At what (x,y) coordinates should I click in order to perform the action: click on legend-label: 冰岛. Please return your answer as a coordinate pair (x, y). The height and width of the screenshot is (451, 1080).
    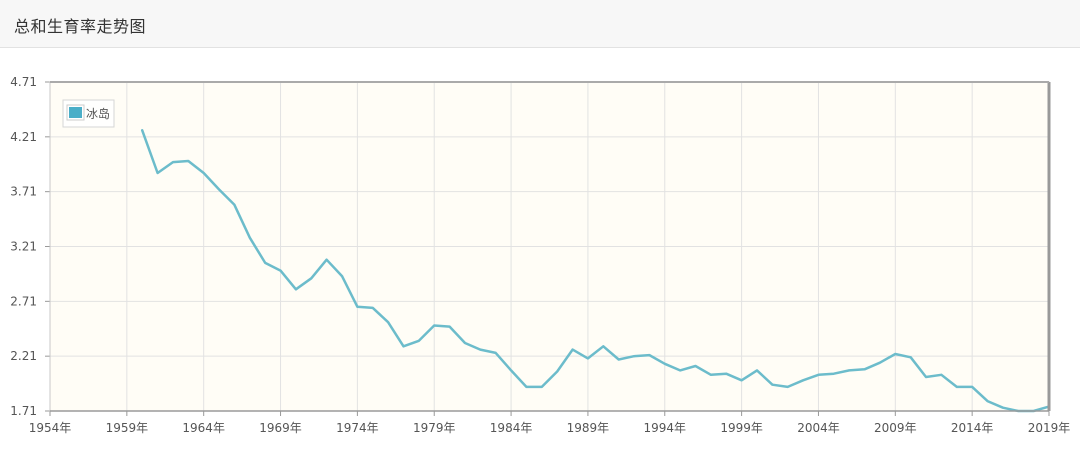
    Looking at the image, I should click on (98, 113).